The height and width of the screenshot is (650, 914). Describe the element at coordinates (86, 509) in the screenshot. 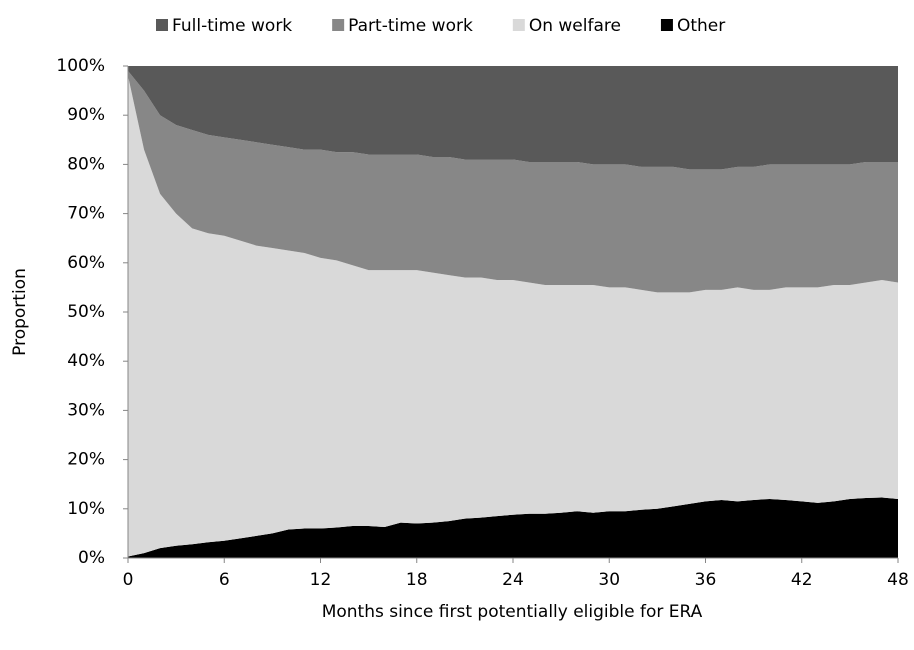

I see `y-tick-label: 10%` at that location.